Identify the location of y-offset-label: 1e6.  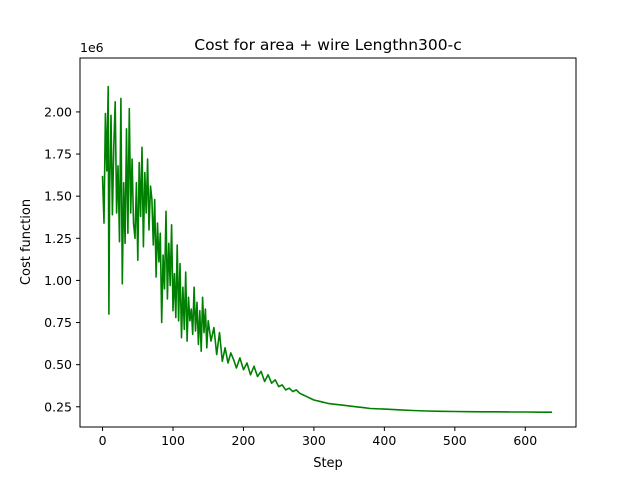
(92, 47).